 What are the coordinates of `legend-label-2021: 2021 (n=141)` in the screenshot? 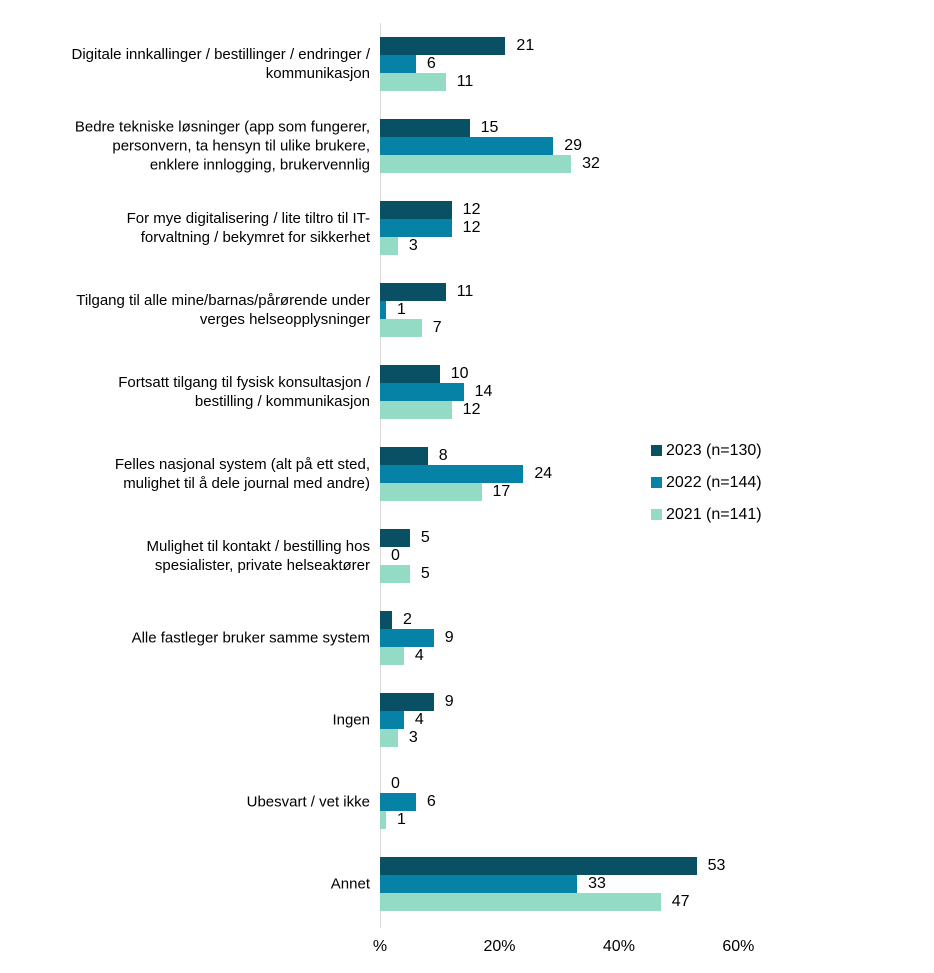 It's located at (714, 514).